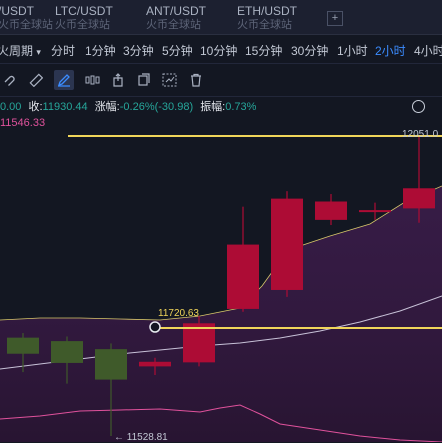  Describe the element at coordinates (17, 11) in the screenshot. I see `tab-pair: /USDT` at that location.